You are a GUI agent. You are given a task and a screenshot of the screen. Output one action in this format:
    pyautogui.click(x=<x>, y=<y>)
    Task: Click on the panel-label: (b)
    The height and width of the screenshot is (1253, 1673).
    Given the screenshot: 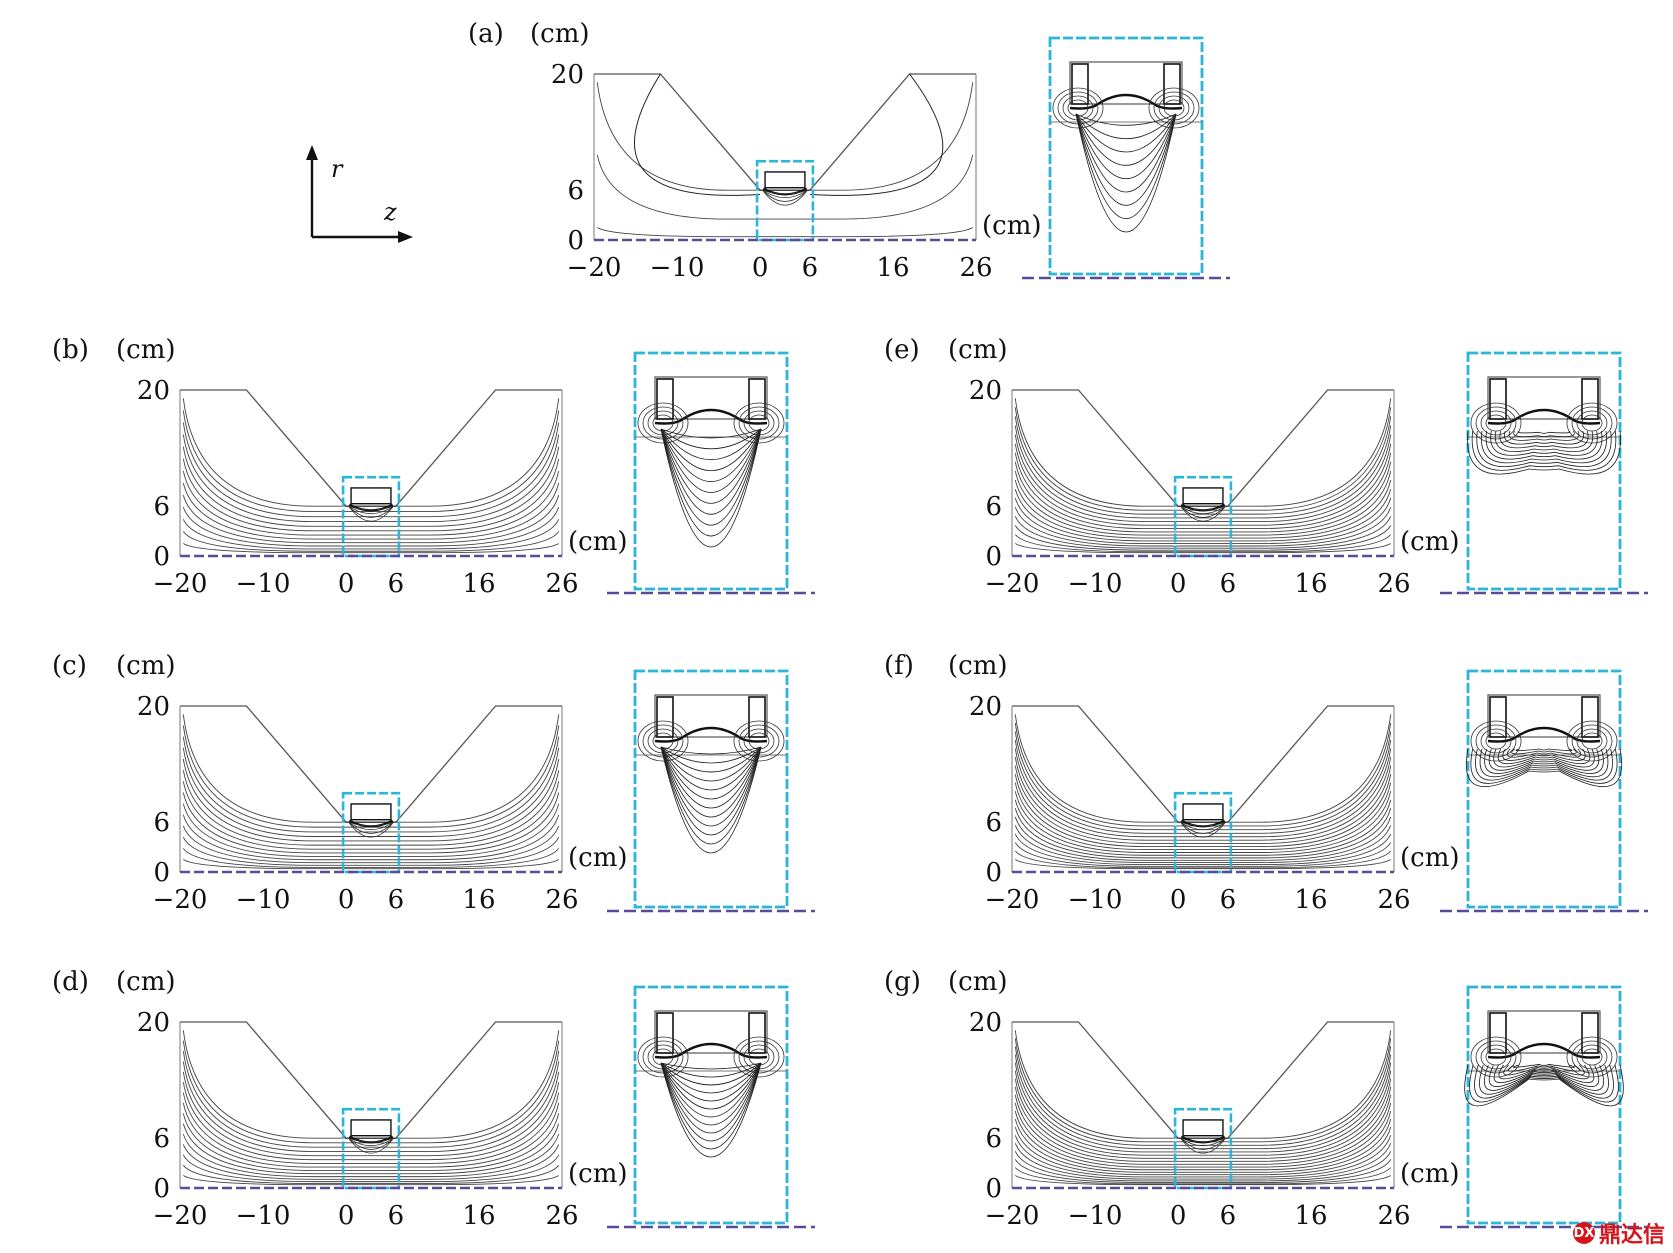 What is the action you would take?
    pyautogui.click(x=70, y=350)
    